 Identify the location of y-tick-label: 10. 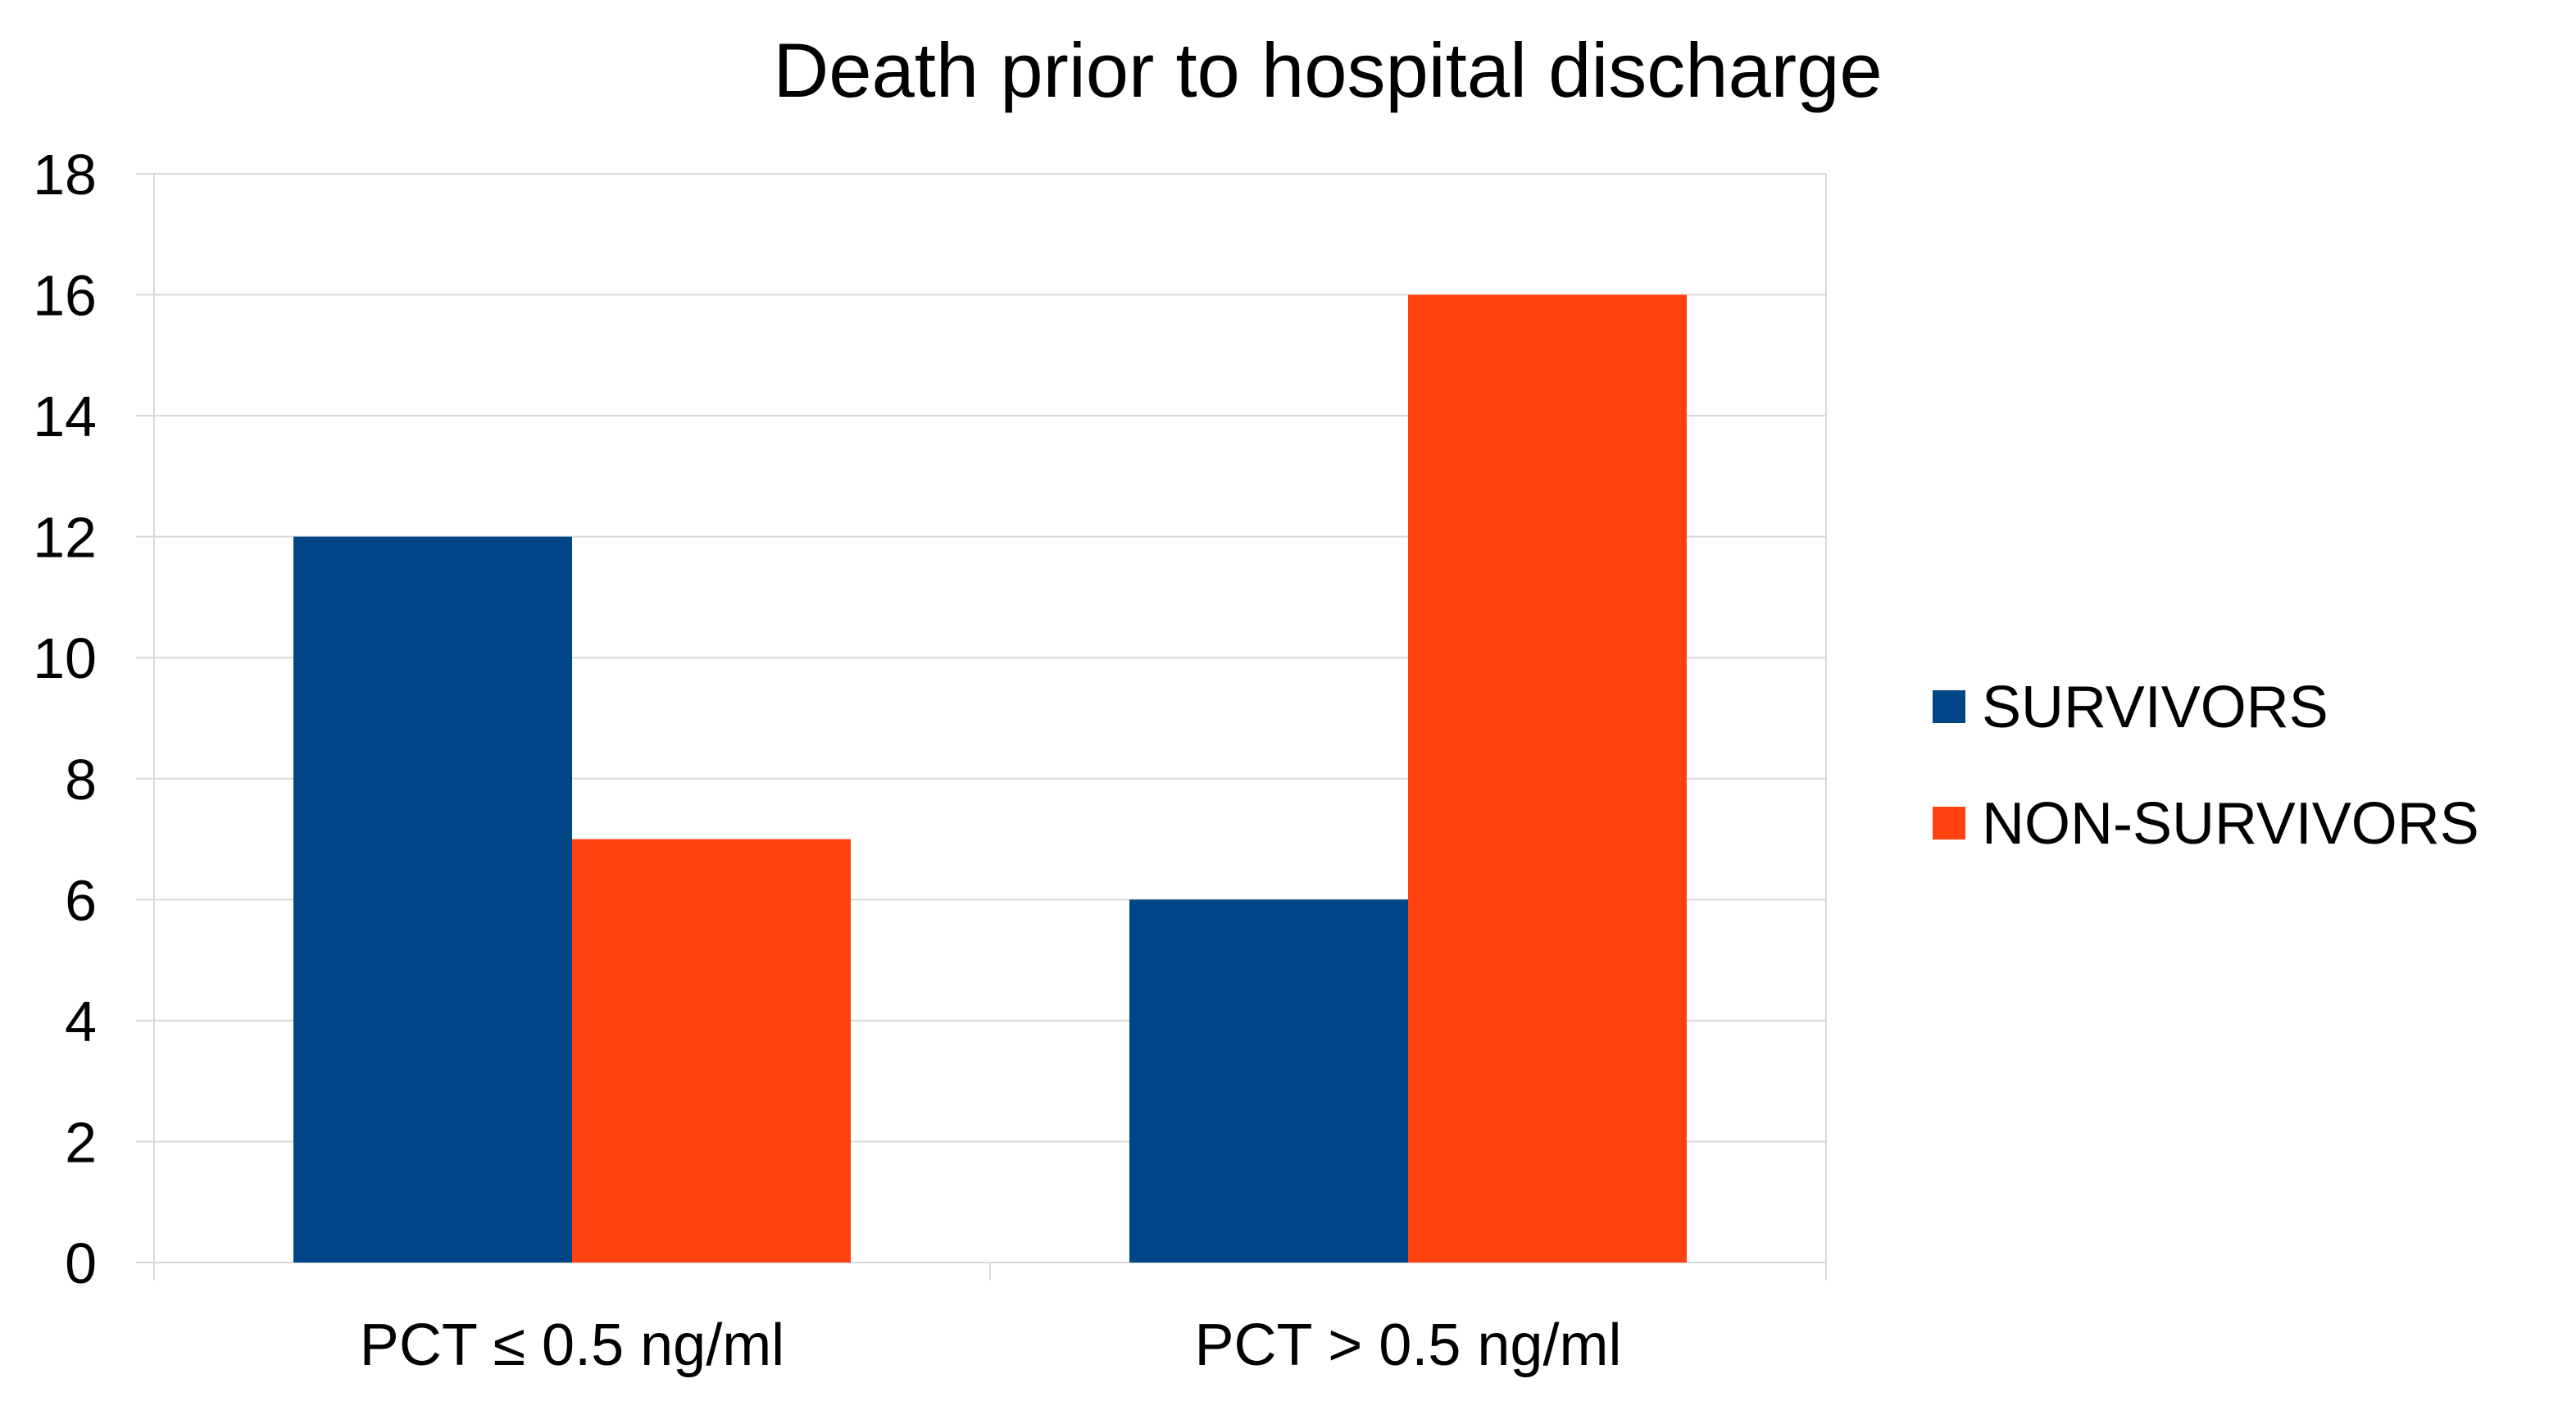
(65, 658).